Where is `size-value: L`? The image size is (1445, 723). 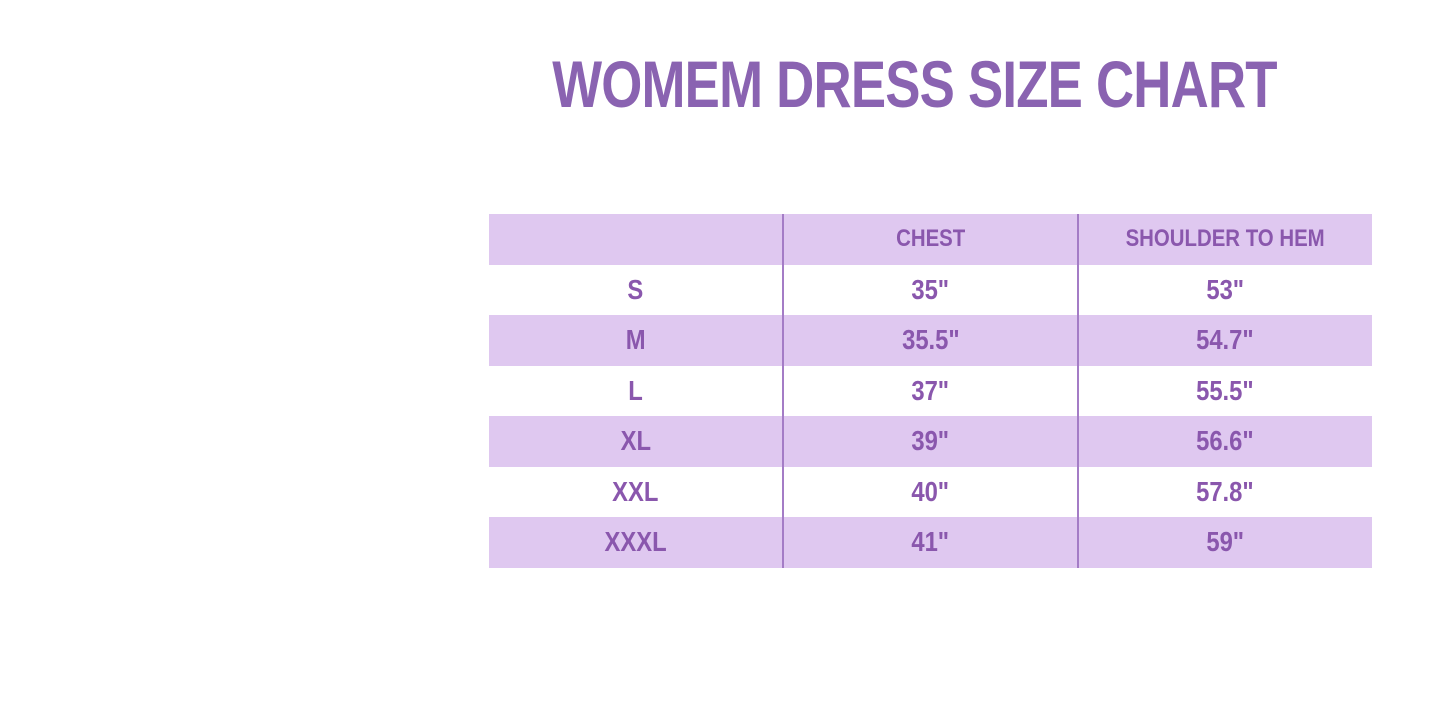
size-value: L is located at coordinates (635, 390).